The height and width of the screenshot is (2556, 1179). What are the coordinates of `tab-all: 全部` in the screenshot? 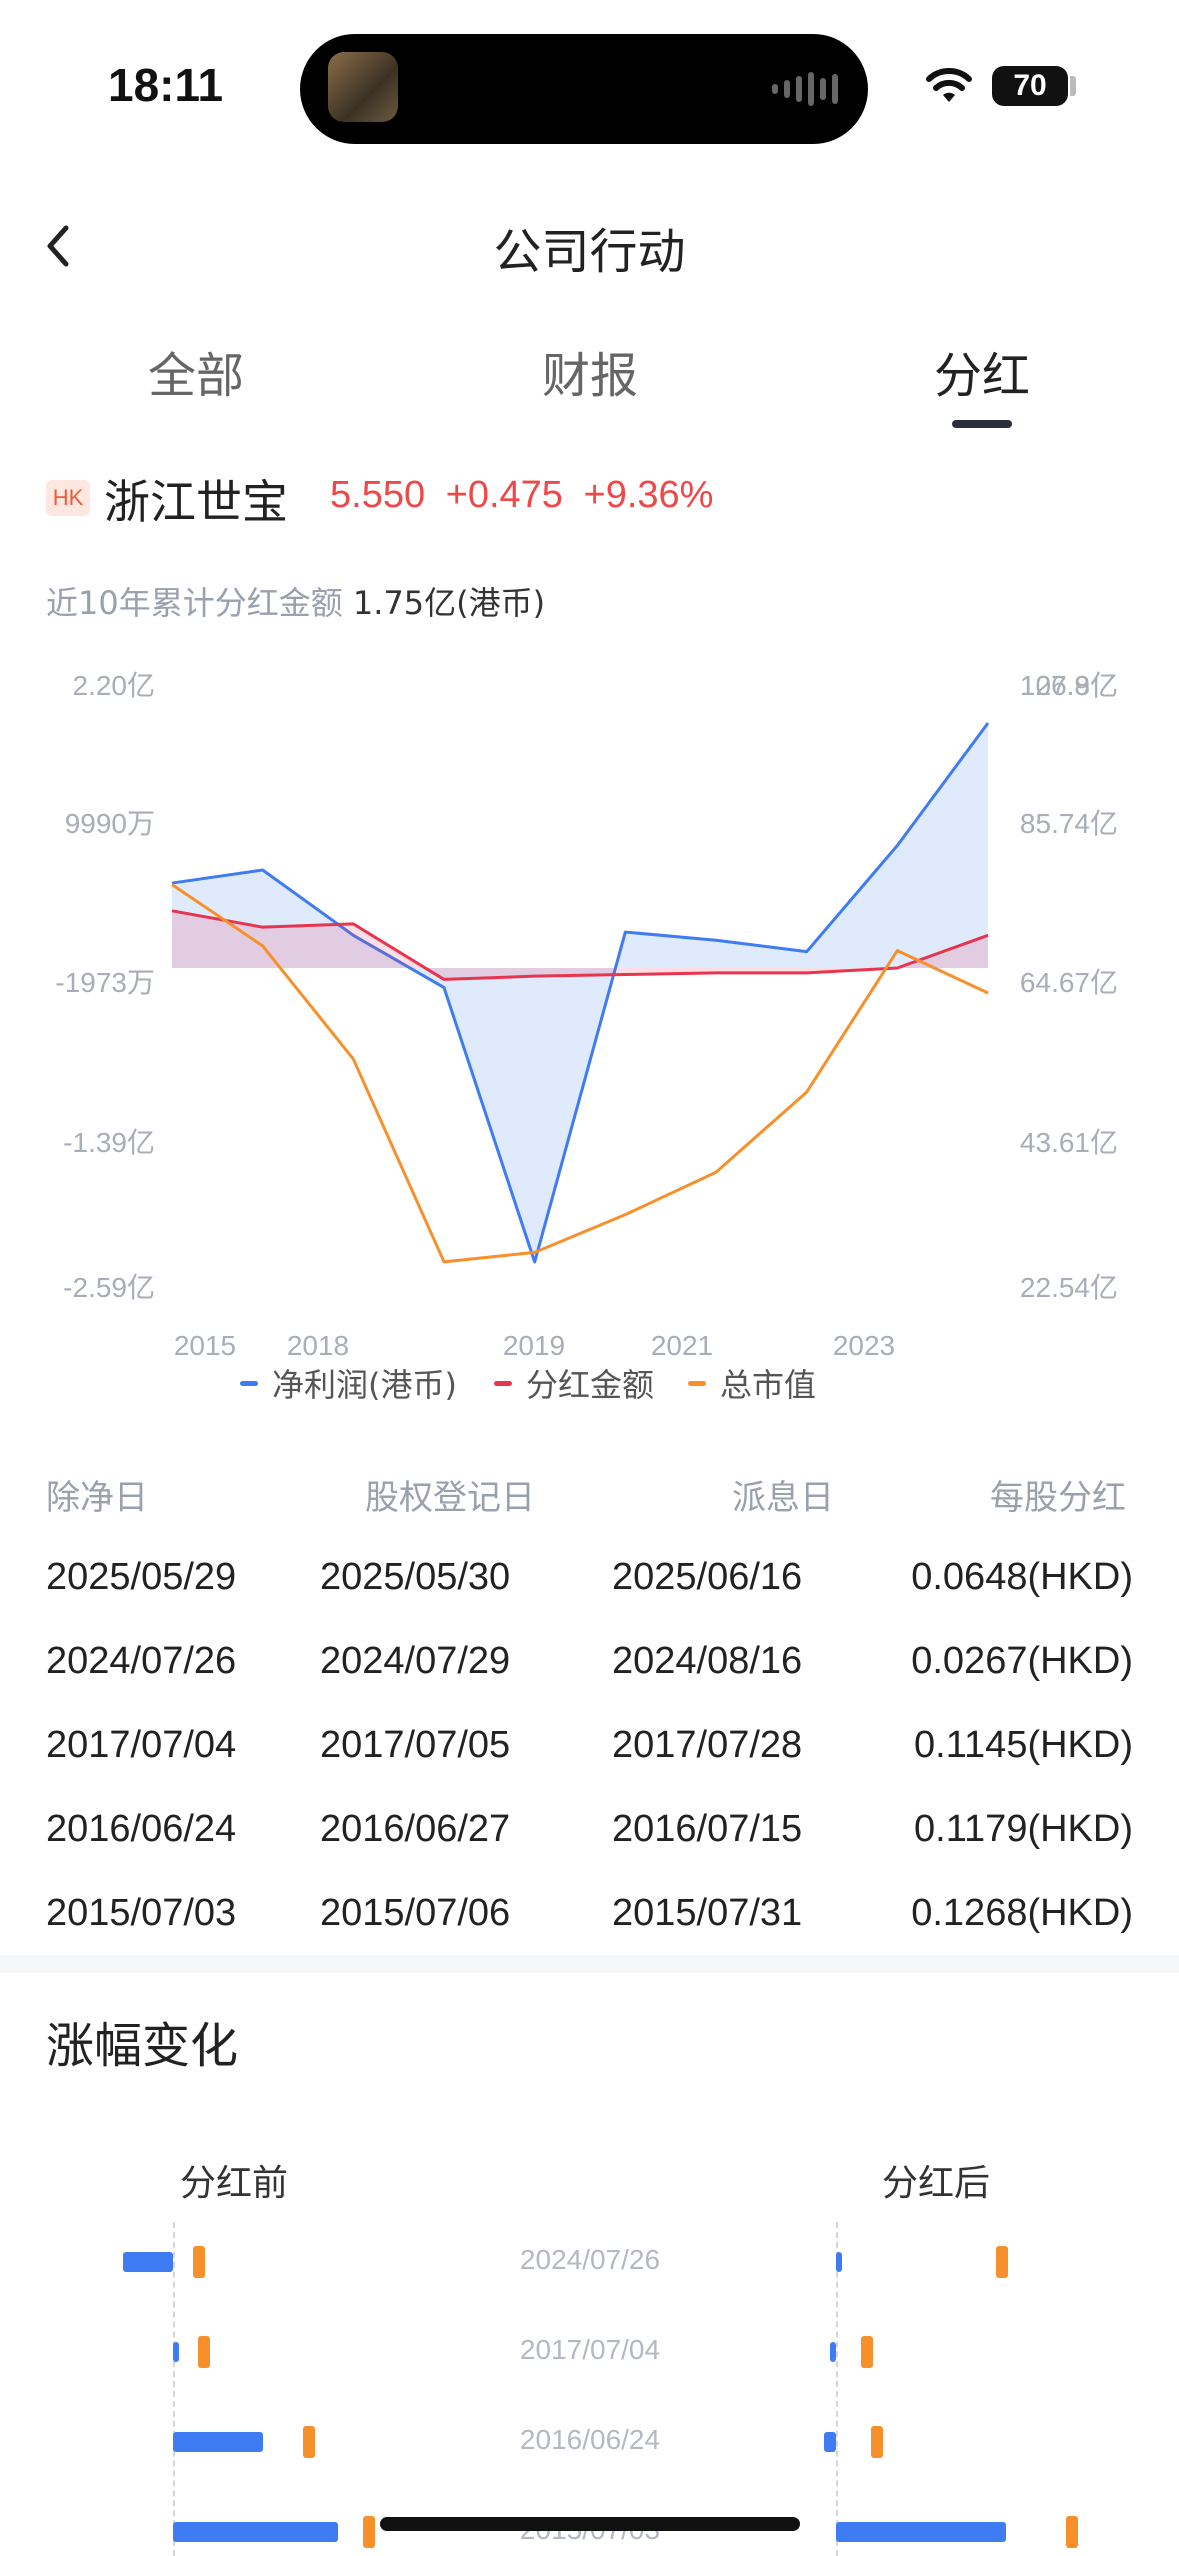 It's located at (195, 376).